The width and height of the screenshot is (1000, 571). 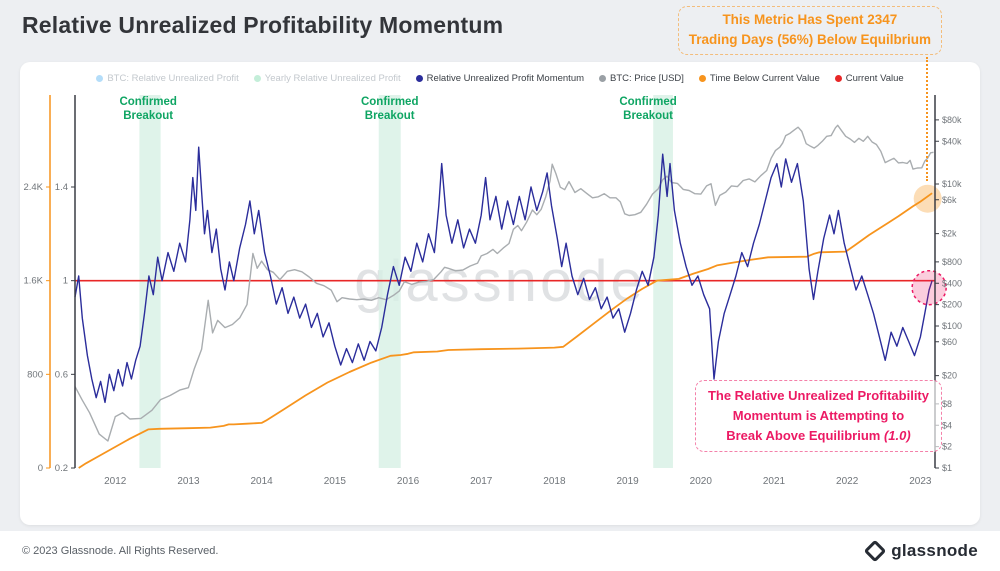 I want to click on x-axis-year-label: 2012, so click(x=115, y=481).